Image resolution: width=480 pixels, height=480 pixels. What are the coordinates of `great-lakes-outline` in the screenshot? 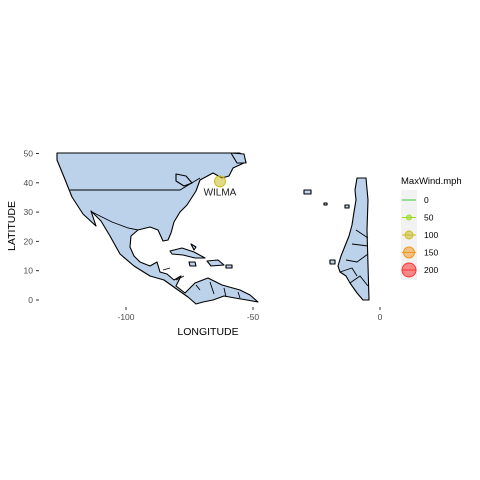 It's located at (184, 180).